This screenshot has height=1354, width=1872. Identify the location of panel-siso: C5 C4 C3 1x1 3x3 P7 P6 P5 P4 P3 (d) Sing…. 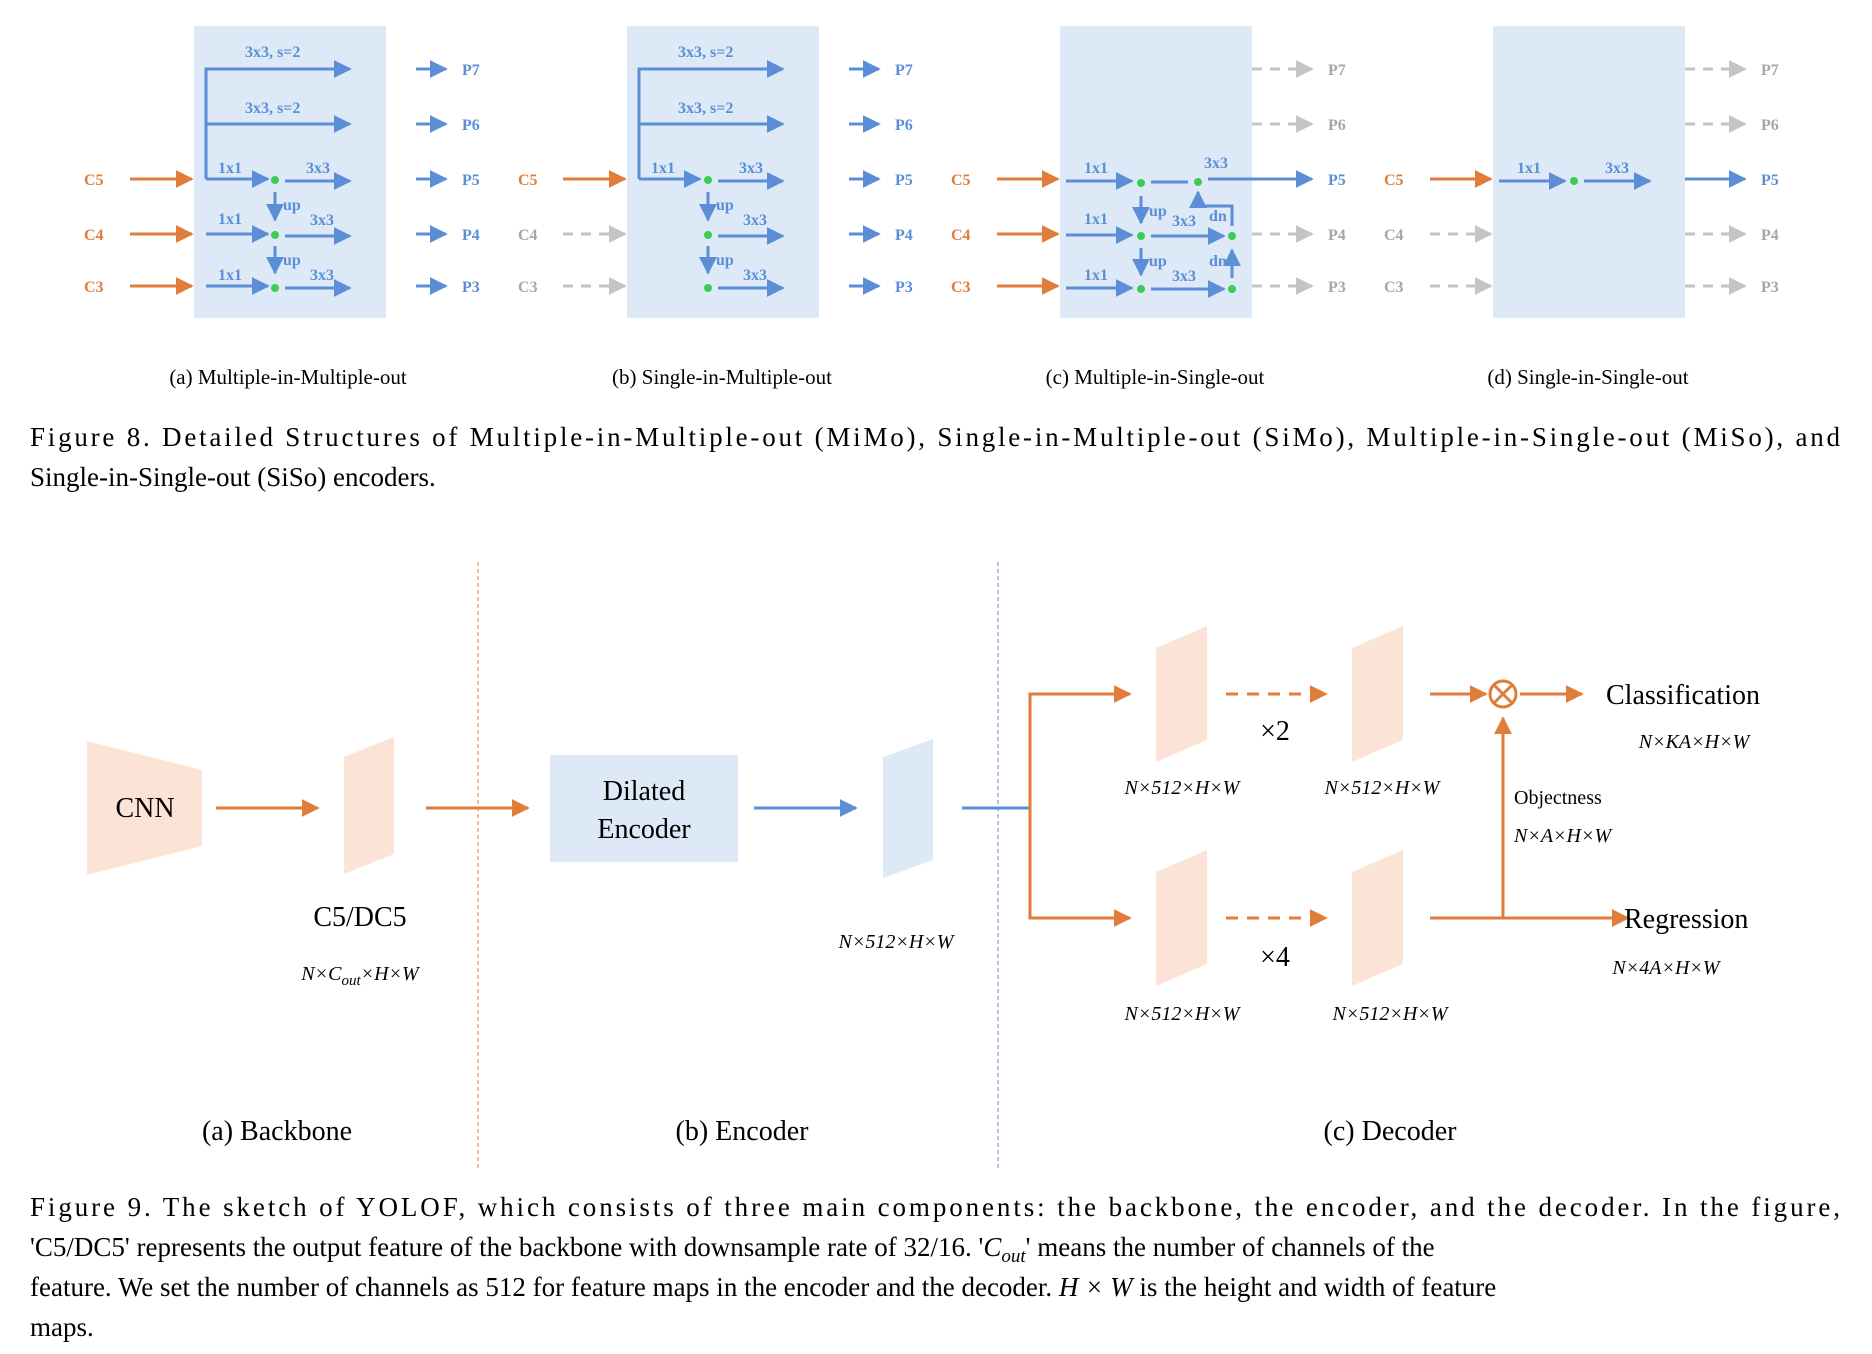
(1581, 207).